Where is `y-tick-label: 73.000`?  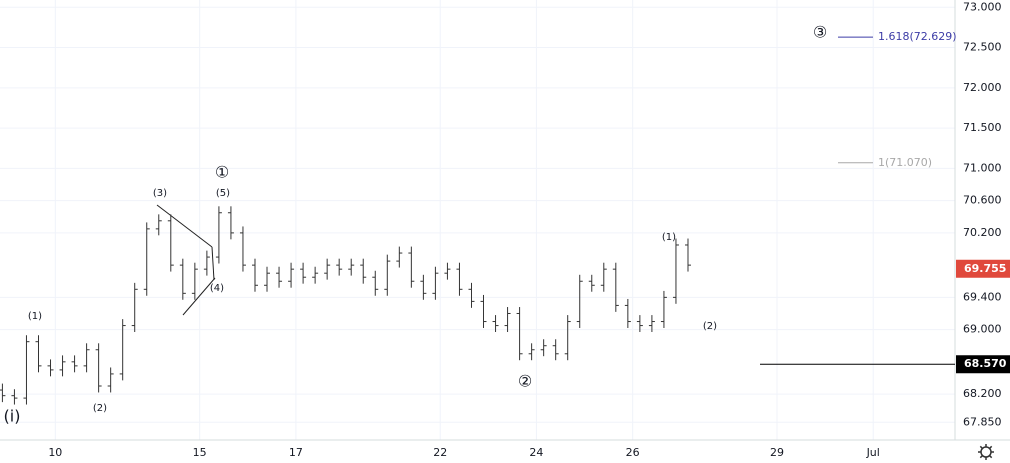
y-tick-label: 73.000 is located at coordinates (982, 6).